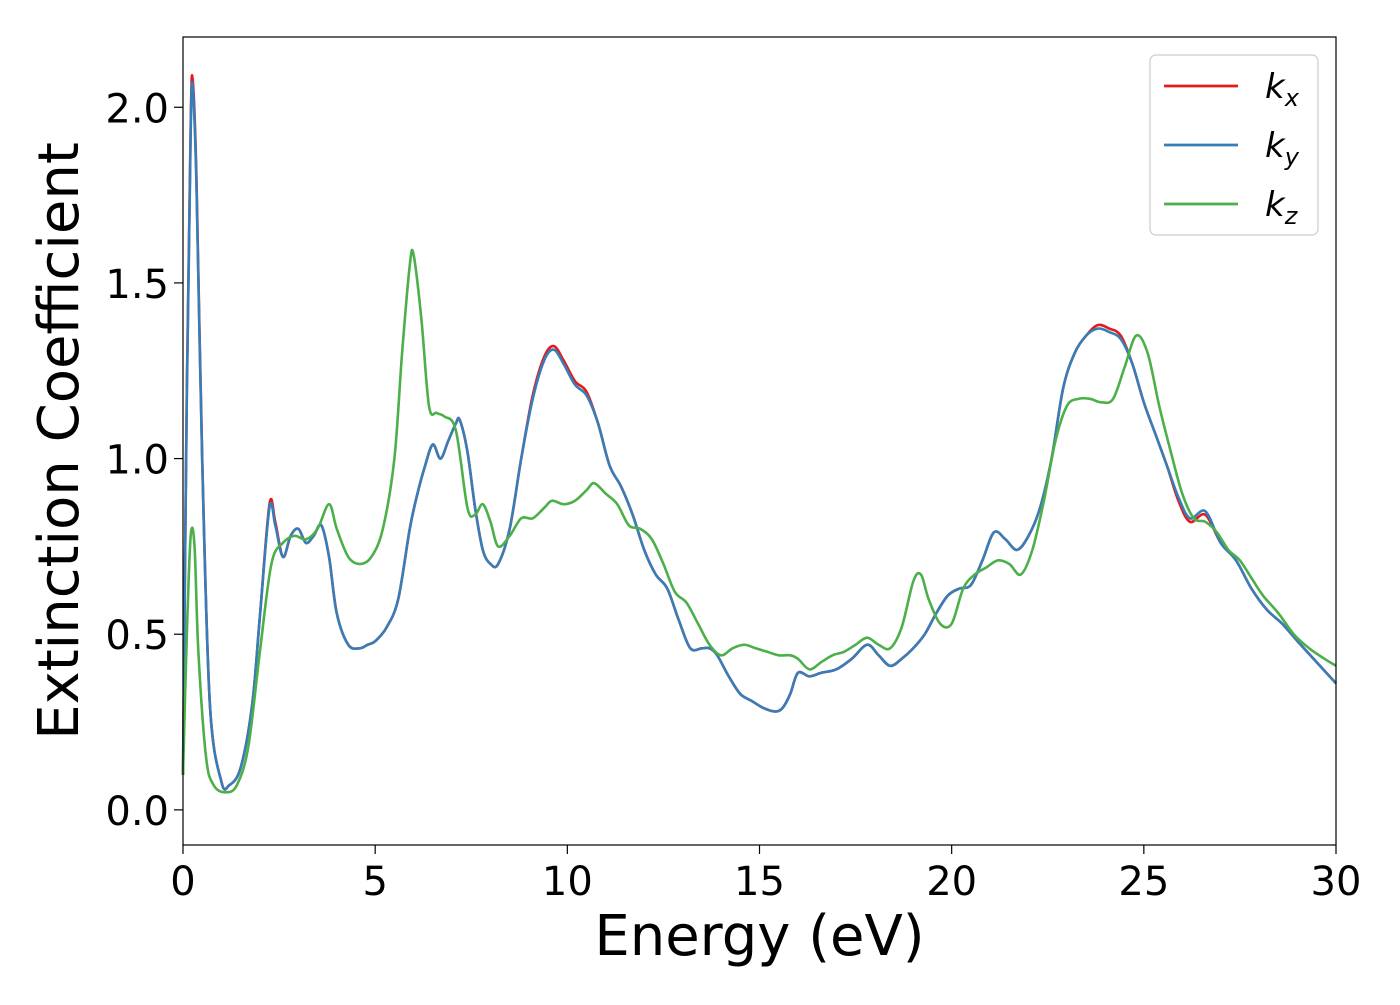 This screenshot has height=1005, width=1400. What do you see at coordinates (951, 882) in the screenshot?
I see `x-tick-label: 20` at bounding box center [951, 882].